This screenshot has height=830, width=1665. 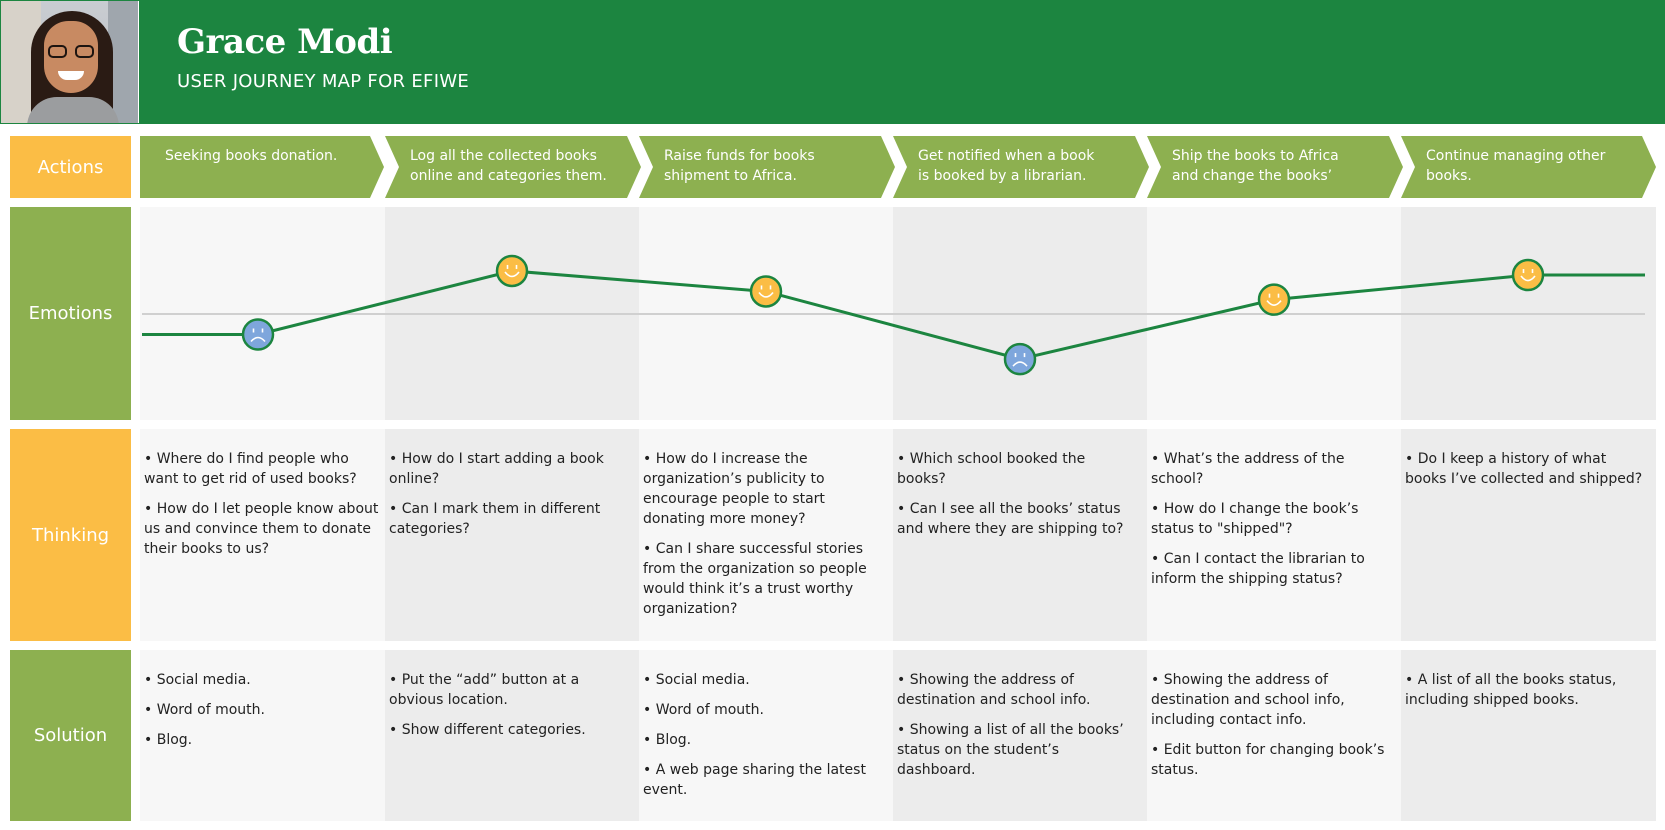 I want to click on solution-cell: • Social media. • Word of mouth. • Blog., so click(x=264, y=715).